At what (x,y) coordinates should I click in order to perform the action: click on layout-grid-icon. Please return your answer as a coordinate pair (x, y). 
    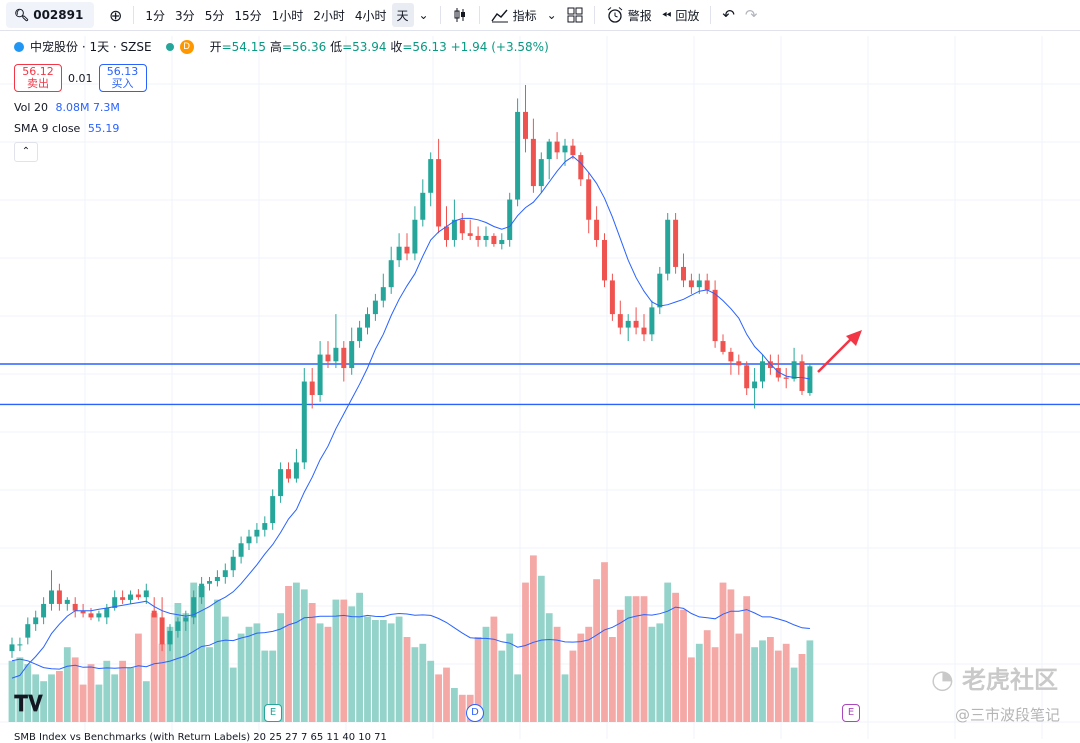
    Looking at the image, I should click on (575, 15).